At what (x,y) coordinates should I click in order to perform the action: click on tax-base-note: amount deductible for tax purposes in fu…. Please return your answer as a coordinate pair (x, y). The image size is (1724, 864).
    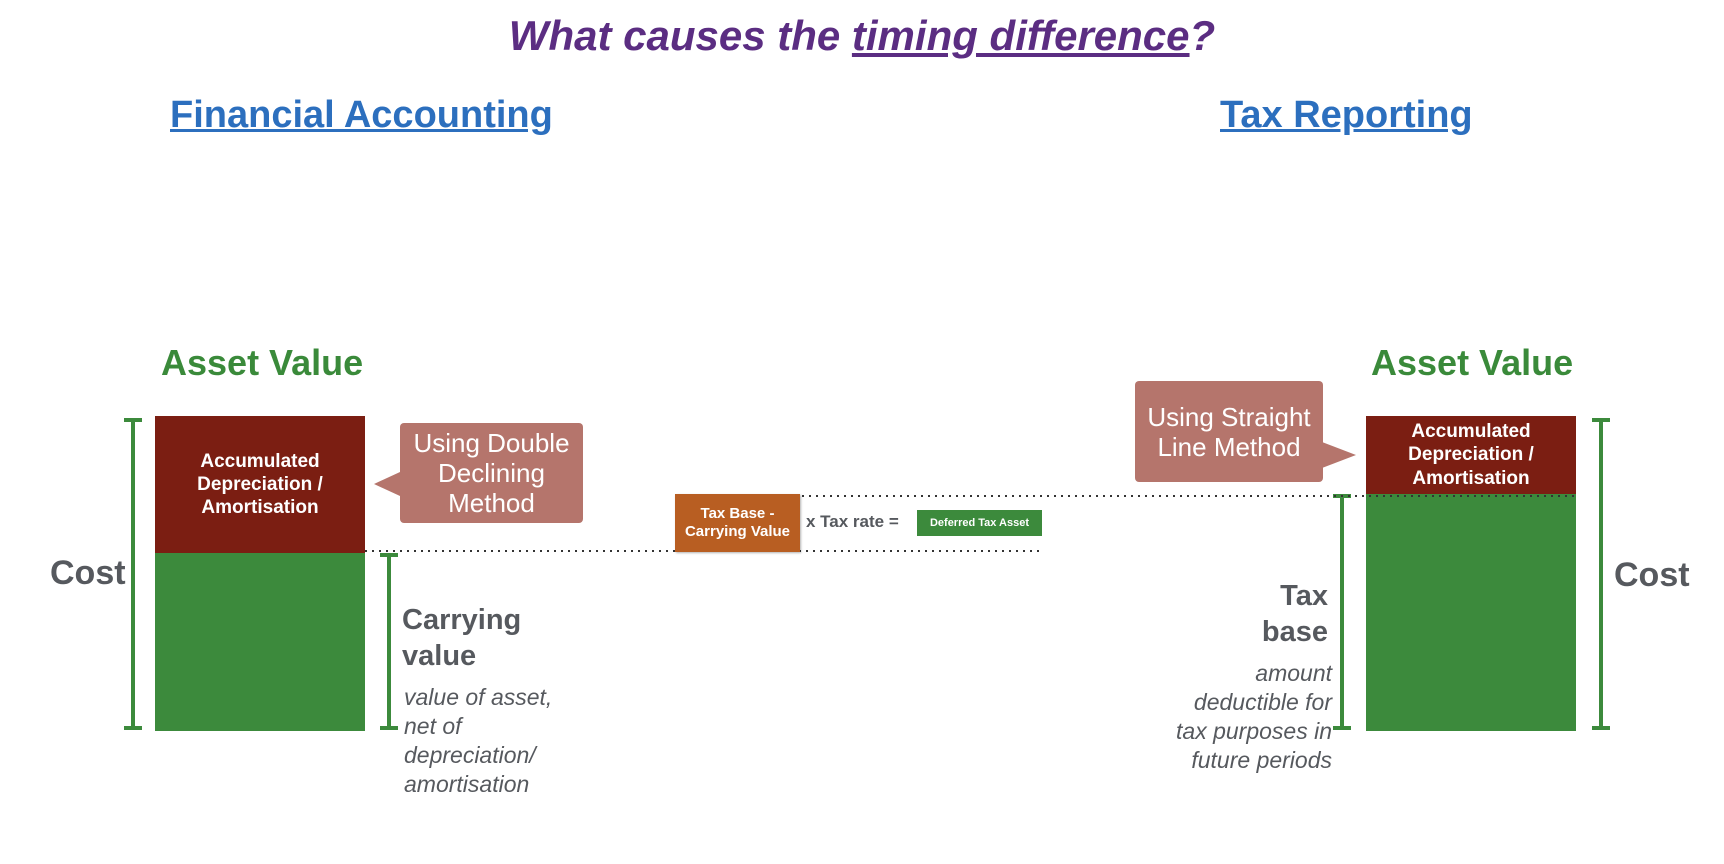
    Looking at the image, I should click on (1254, 717).